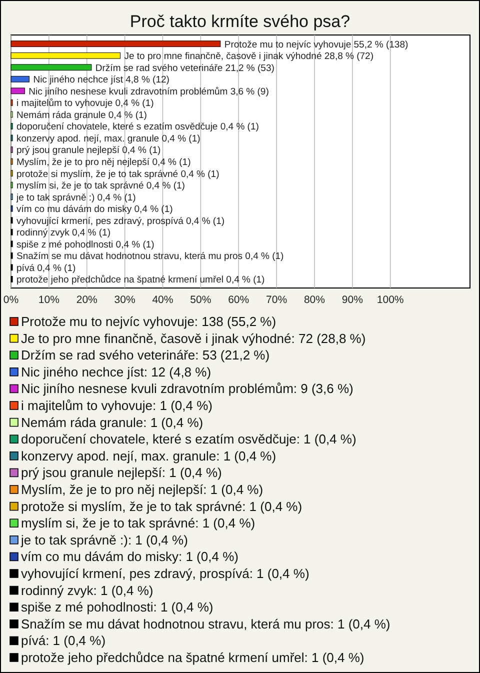  I want to click on y-tick-label: Snažím se mu dávat hodnotnou stravu, která mu pros 0,4 % (1), so click(150, 256).